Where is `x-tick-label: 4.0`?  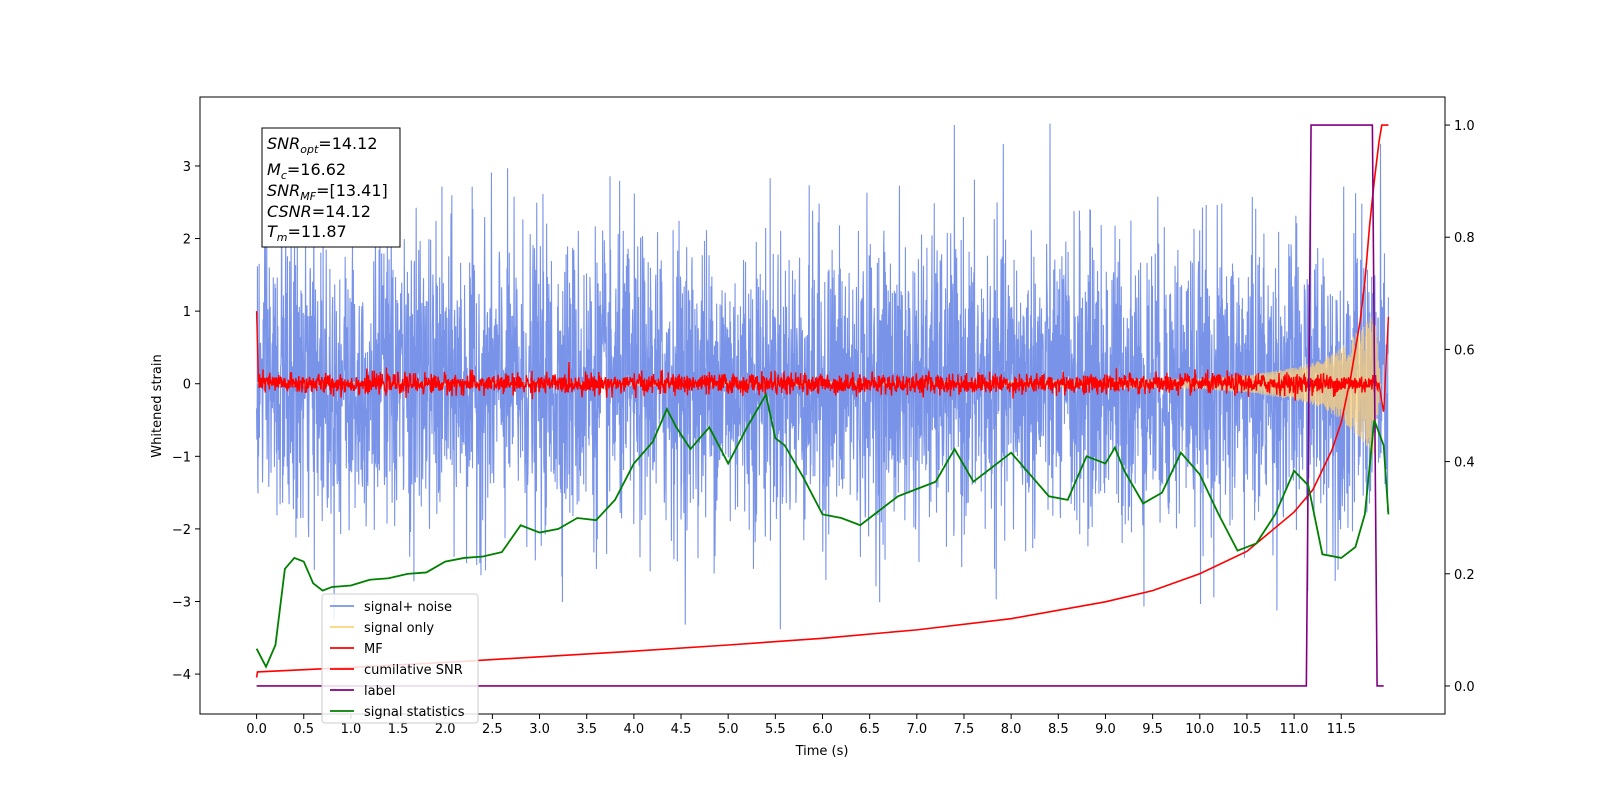
x-tick-label: 4.0 is located at coordinates (634, 729).